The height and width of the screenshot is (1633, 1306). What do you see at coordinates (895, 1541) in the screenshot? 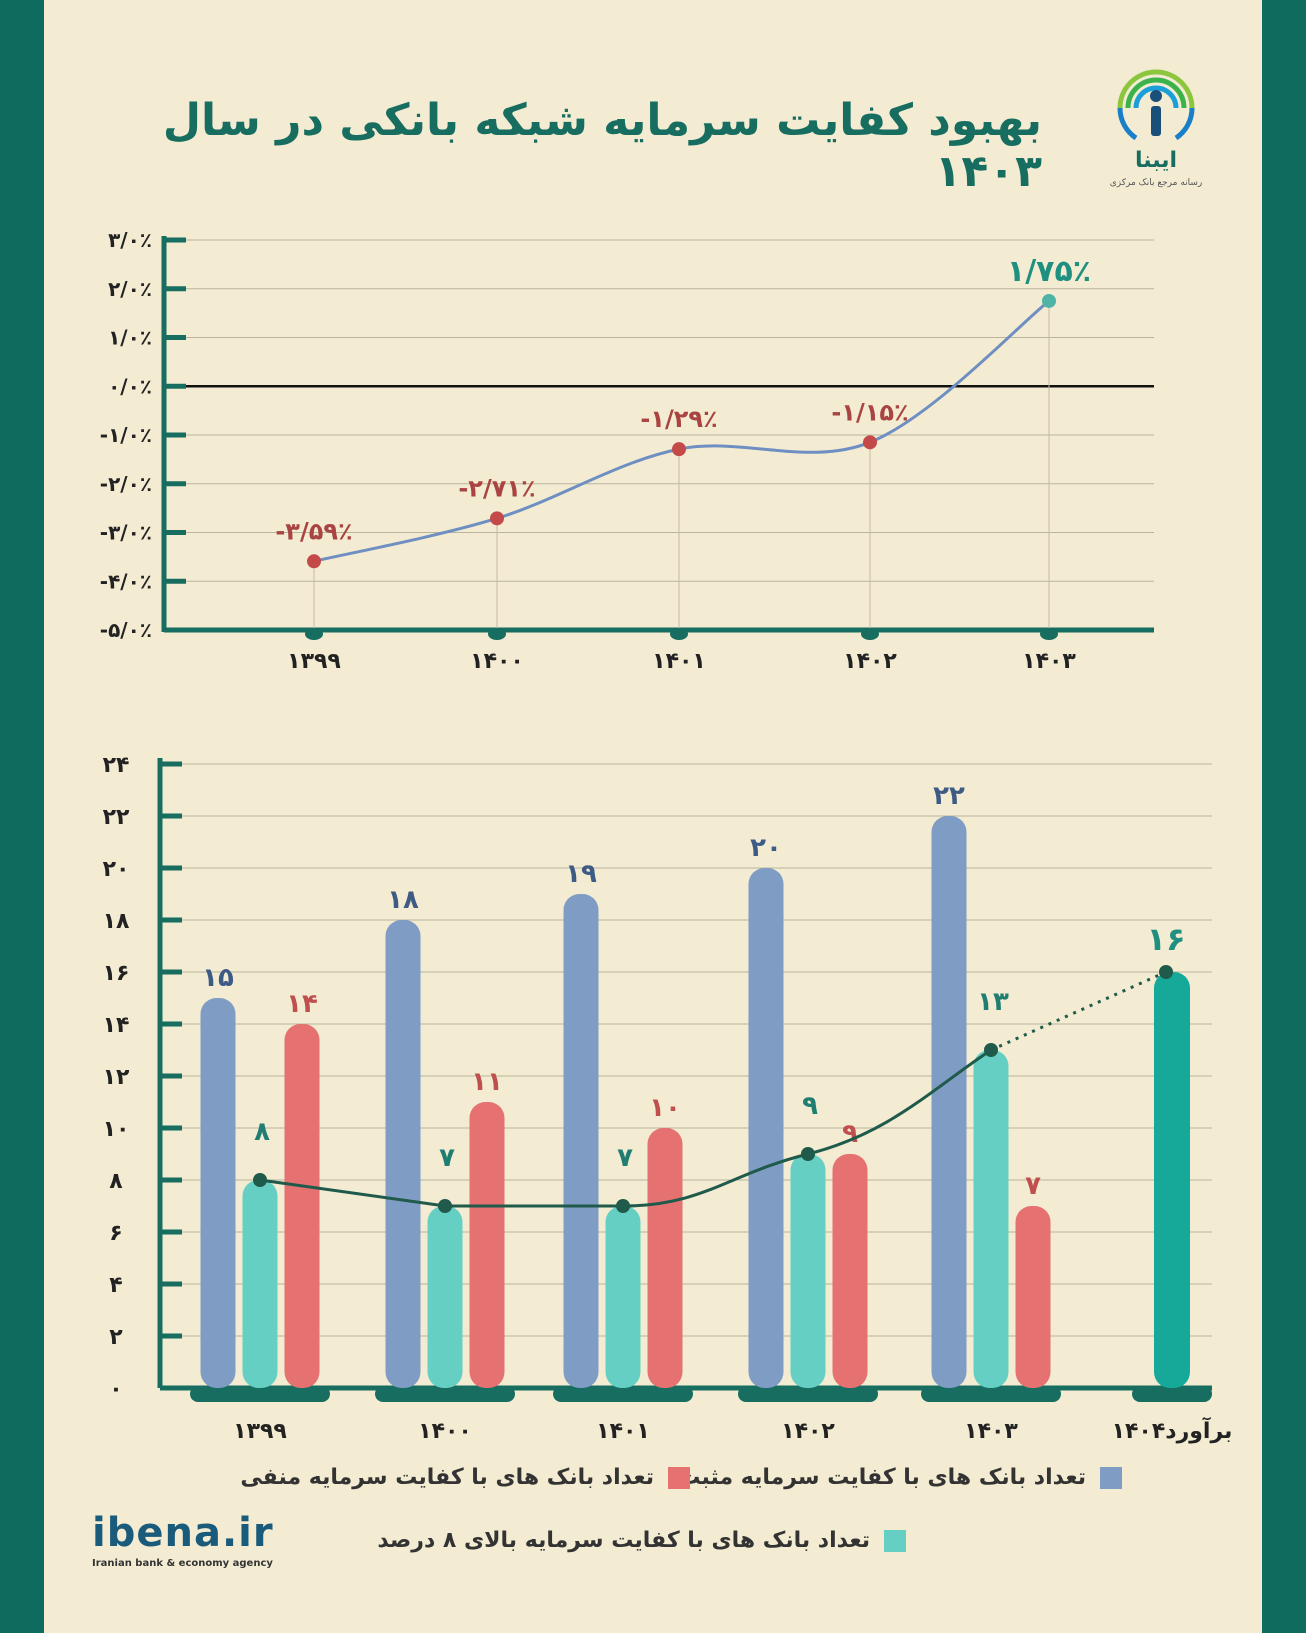
I see `legend-swatch-above8` at bounding box center [895, 1541].